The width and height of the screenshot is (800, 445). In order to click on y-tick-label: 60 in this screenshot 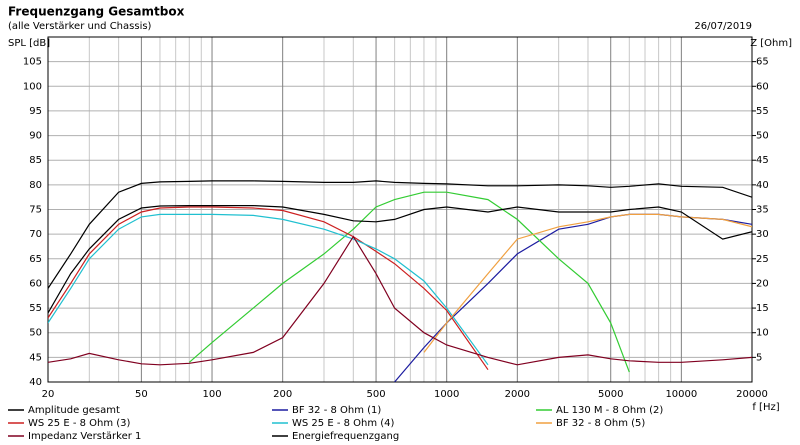, I will do `click(35, 283)`.